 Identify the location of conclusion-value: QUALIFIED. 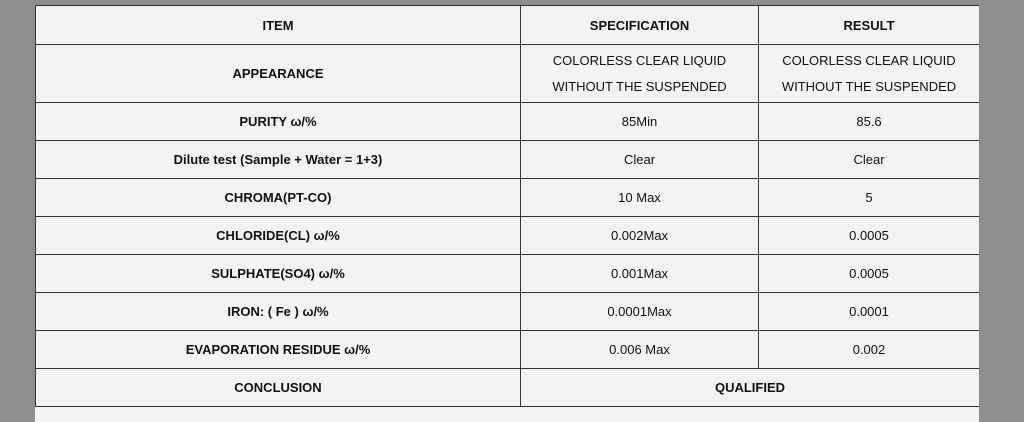
(749, 387).